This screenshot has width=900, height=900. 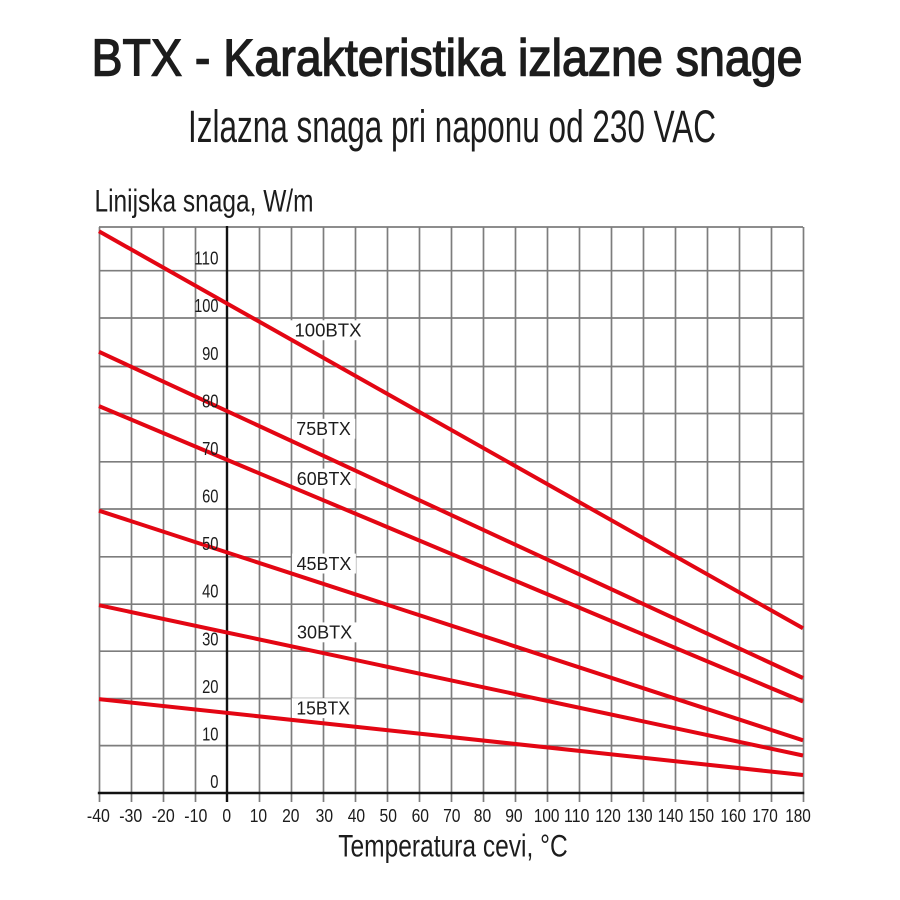 What do you see at coordinates (324, 478) in the screenshot?
I see `svg-text: 60BTX` at bounding box center [324, 478].